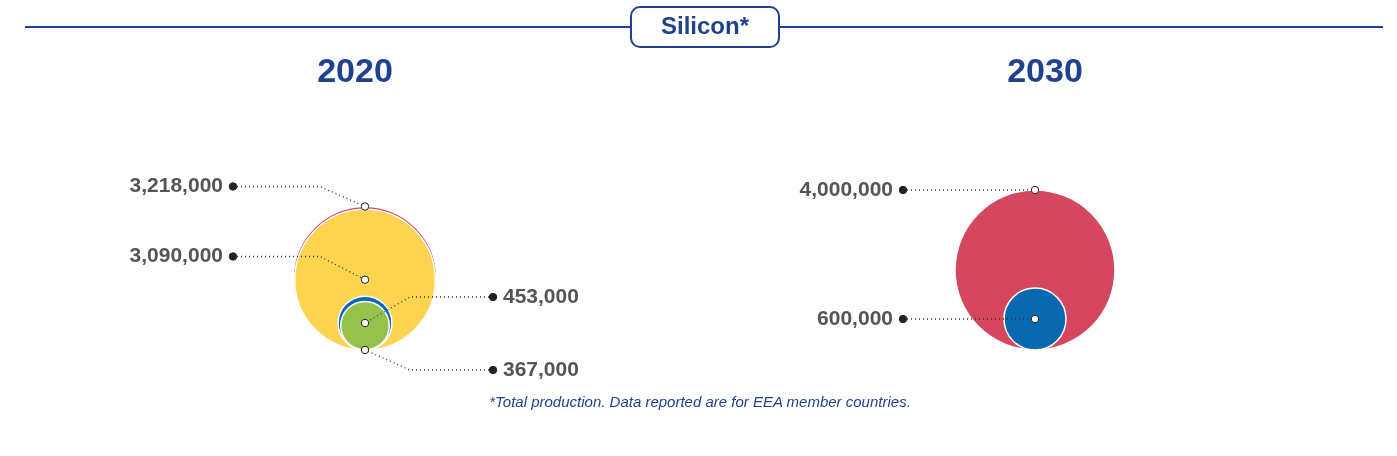  Describe the element at coordinates (176, 185) in the screenshot. I see `data-label: 3,218,000` at that location.